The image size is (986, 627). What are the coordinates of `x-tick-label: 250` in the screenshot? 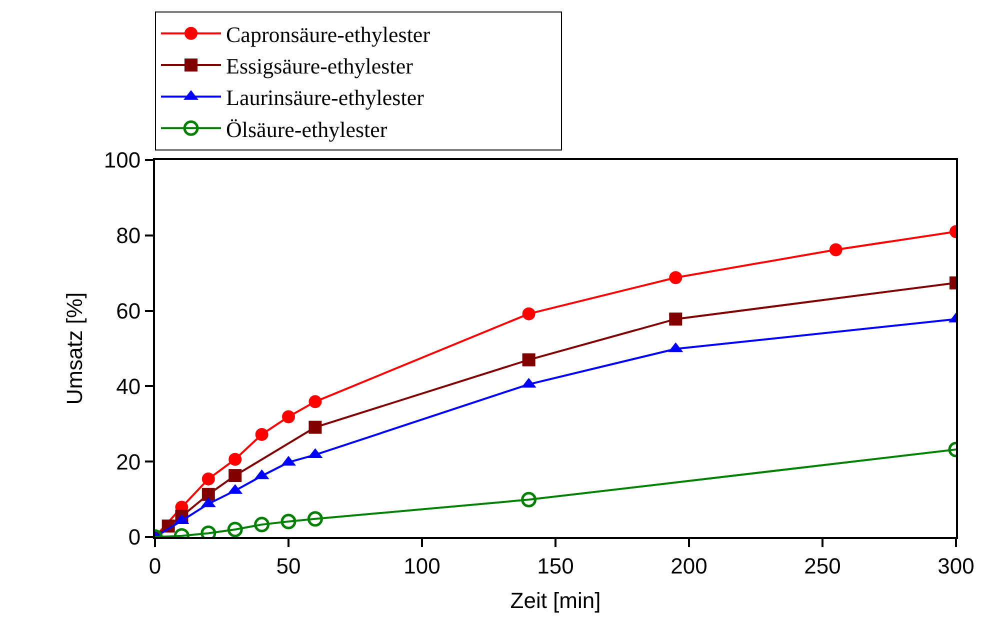 It's located at (822, 565).